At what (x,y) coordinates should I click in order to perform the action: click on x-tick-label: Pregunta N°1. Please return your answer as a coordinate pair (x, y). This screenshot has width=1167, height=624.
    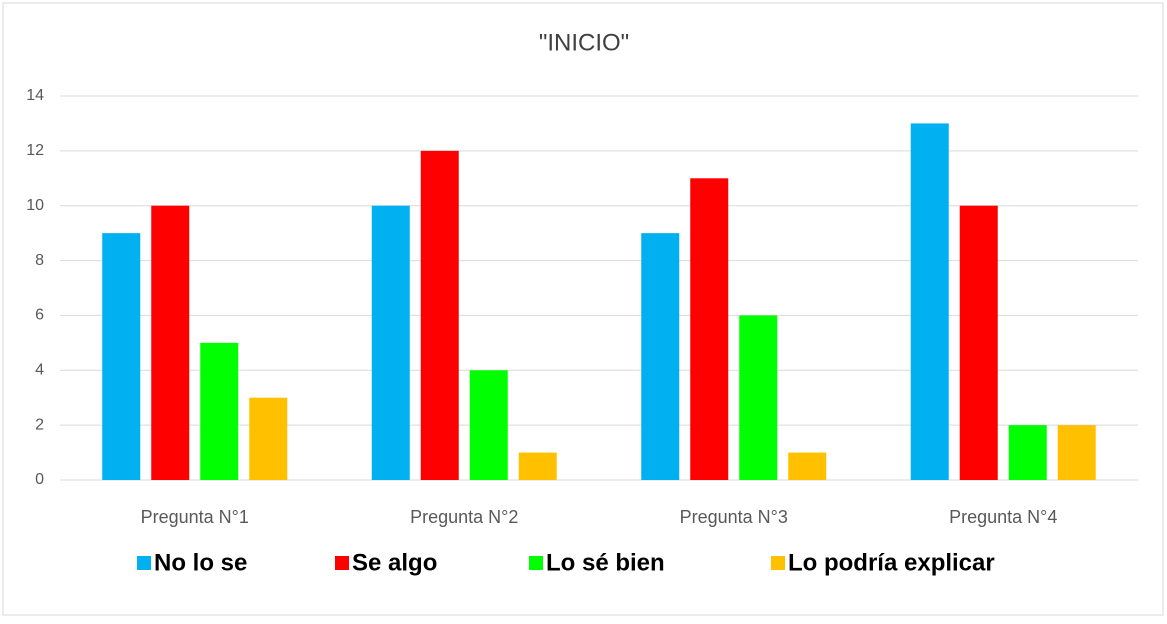
    Looking at the image, I should click on (195, 517).